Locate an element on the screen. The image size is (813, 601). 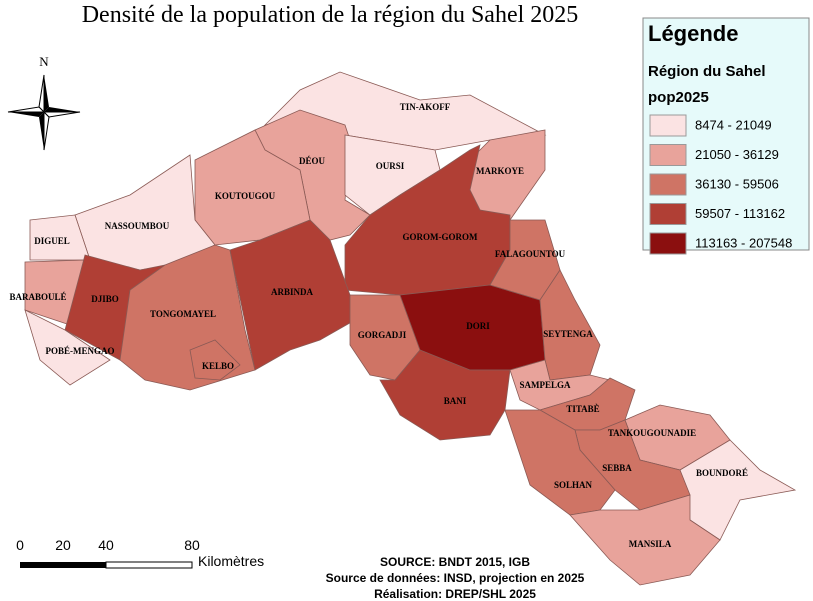
commune-label: TITABÈ is located at coordinates (582, 409).